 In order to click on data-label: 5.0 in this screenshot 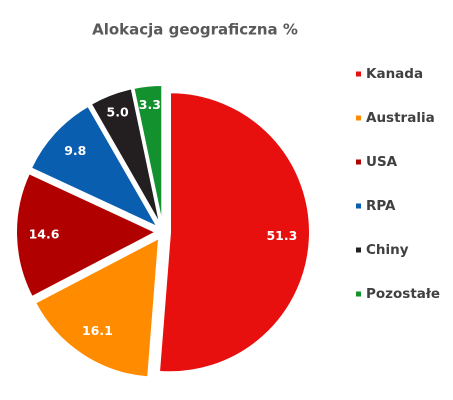, I will do `click(118, 111)`.